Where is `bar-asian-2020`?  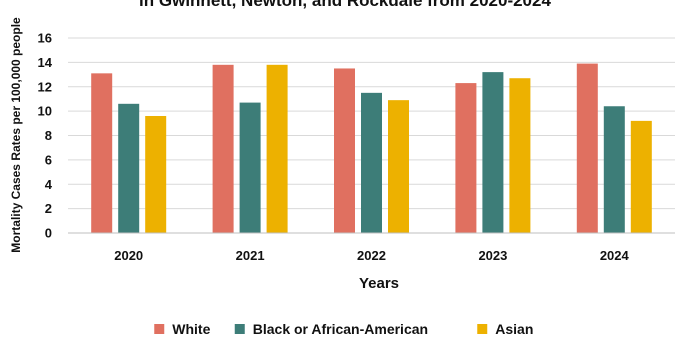 bar-asian-2020 is located at coordinates (156, 174).